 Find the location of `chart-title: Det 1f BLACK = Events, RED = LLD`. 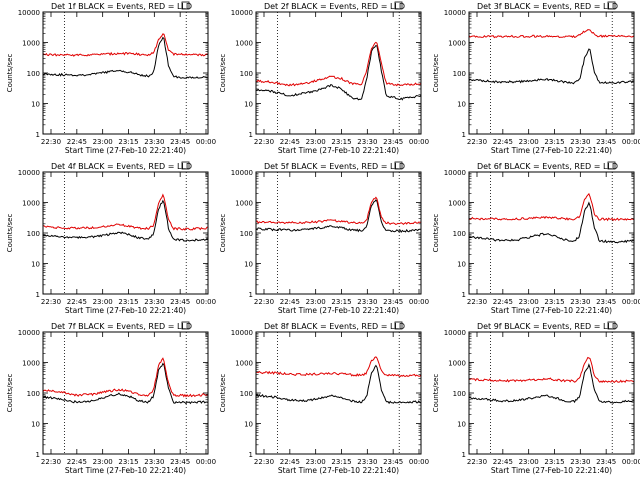

chart-title: Det 1f BLACK = Events, RED = LLD is located at coordinates (121, 6).